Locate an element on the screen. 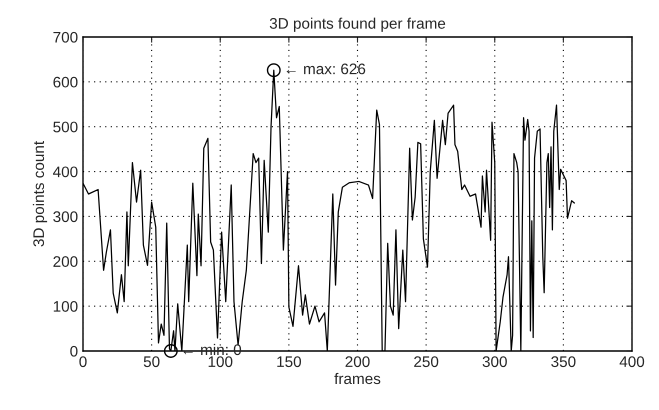 The height and width of the screenshot is (410, 659). x-tick-label: 350 is located at coordinates (563, 362).